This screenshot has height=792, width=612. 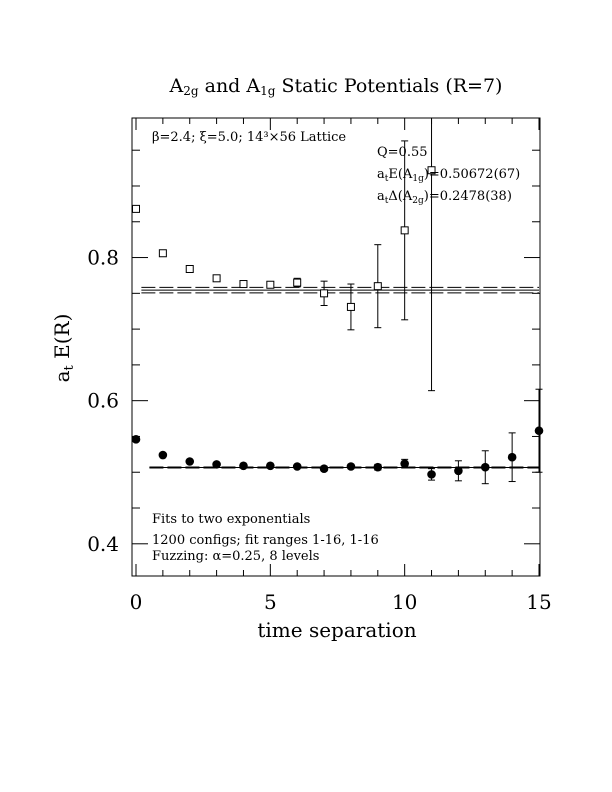 What do you see at coordinates (235, 556) in the screenshot?
I see `note-fuzzing: Fuzzing: α=0.25, 8 levels` at bounding box center [235, 556].